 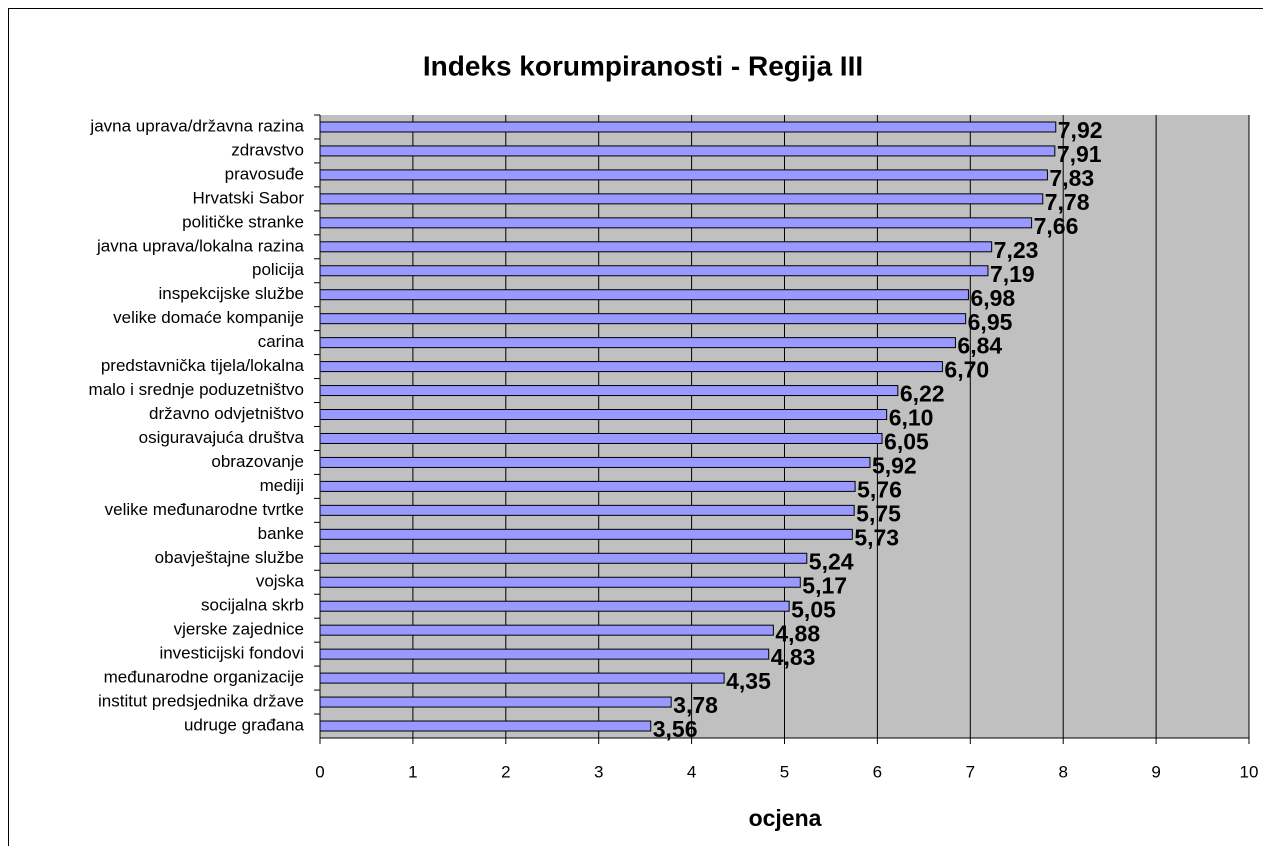 What do you see at coordinates (990, 322) in the screenshot?
I see `value-label: 6,95` at bounding box center [990, 322].